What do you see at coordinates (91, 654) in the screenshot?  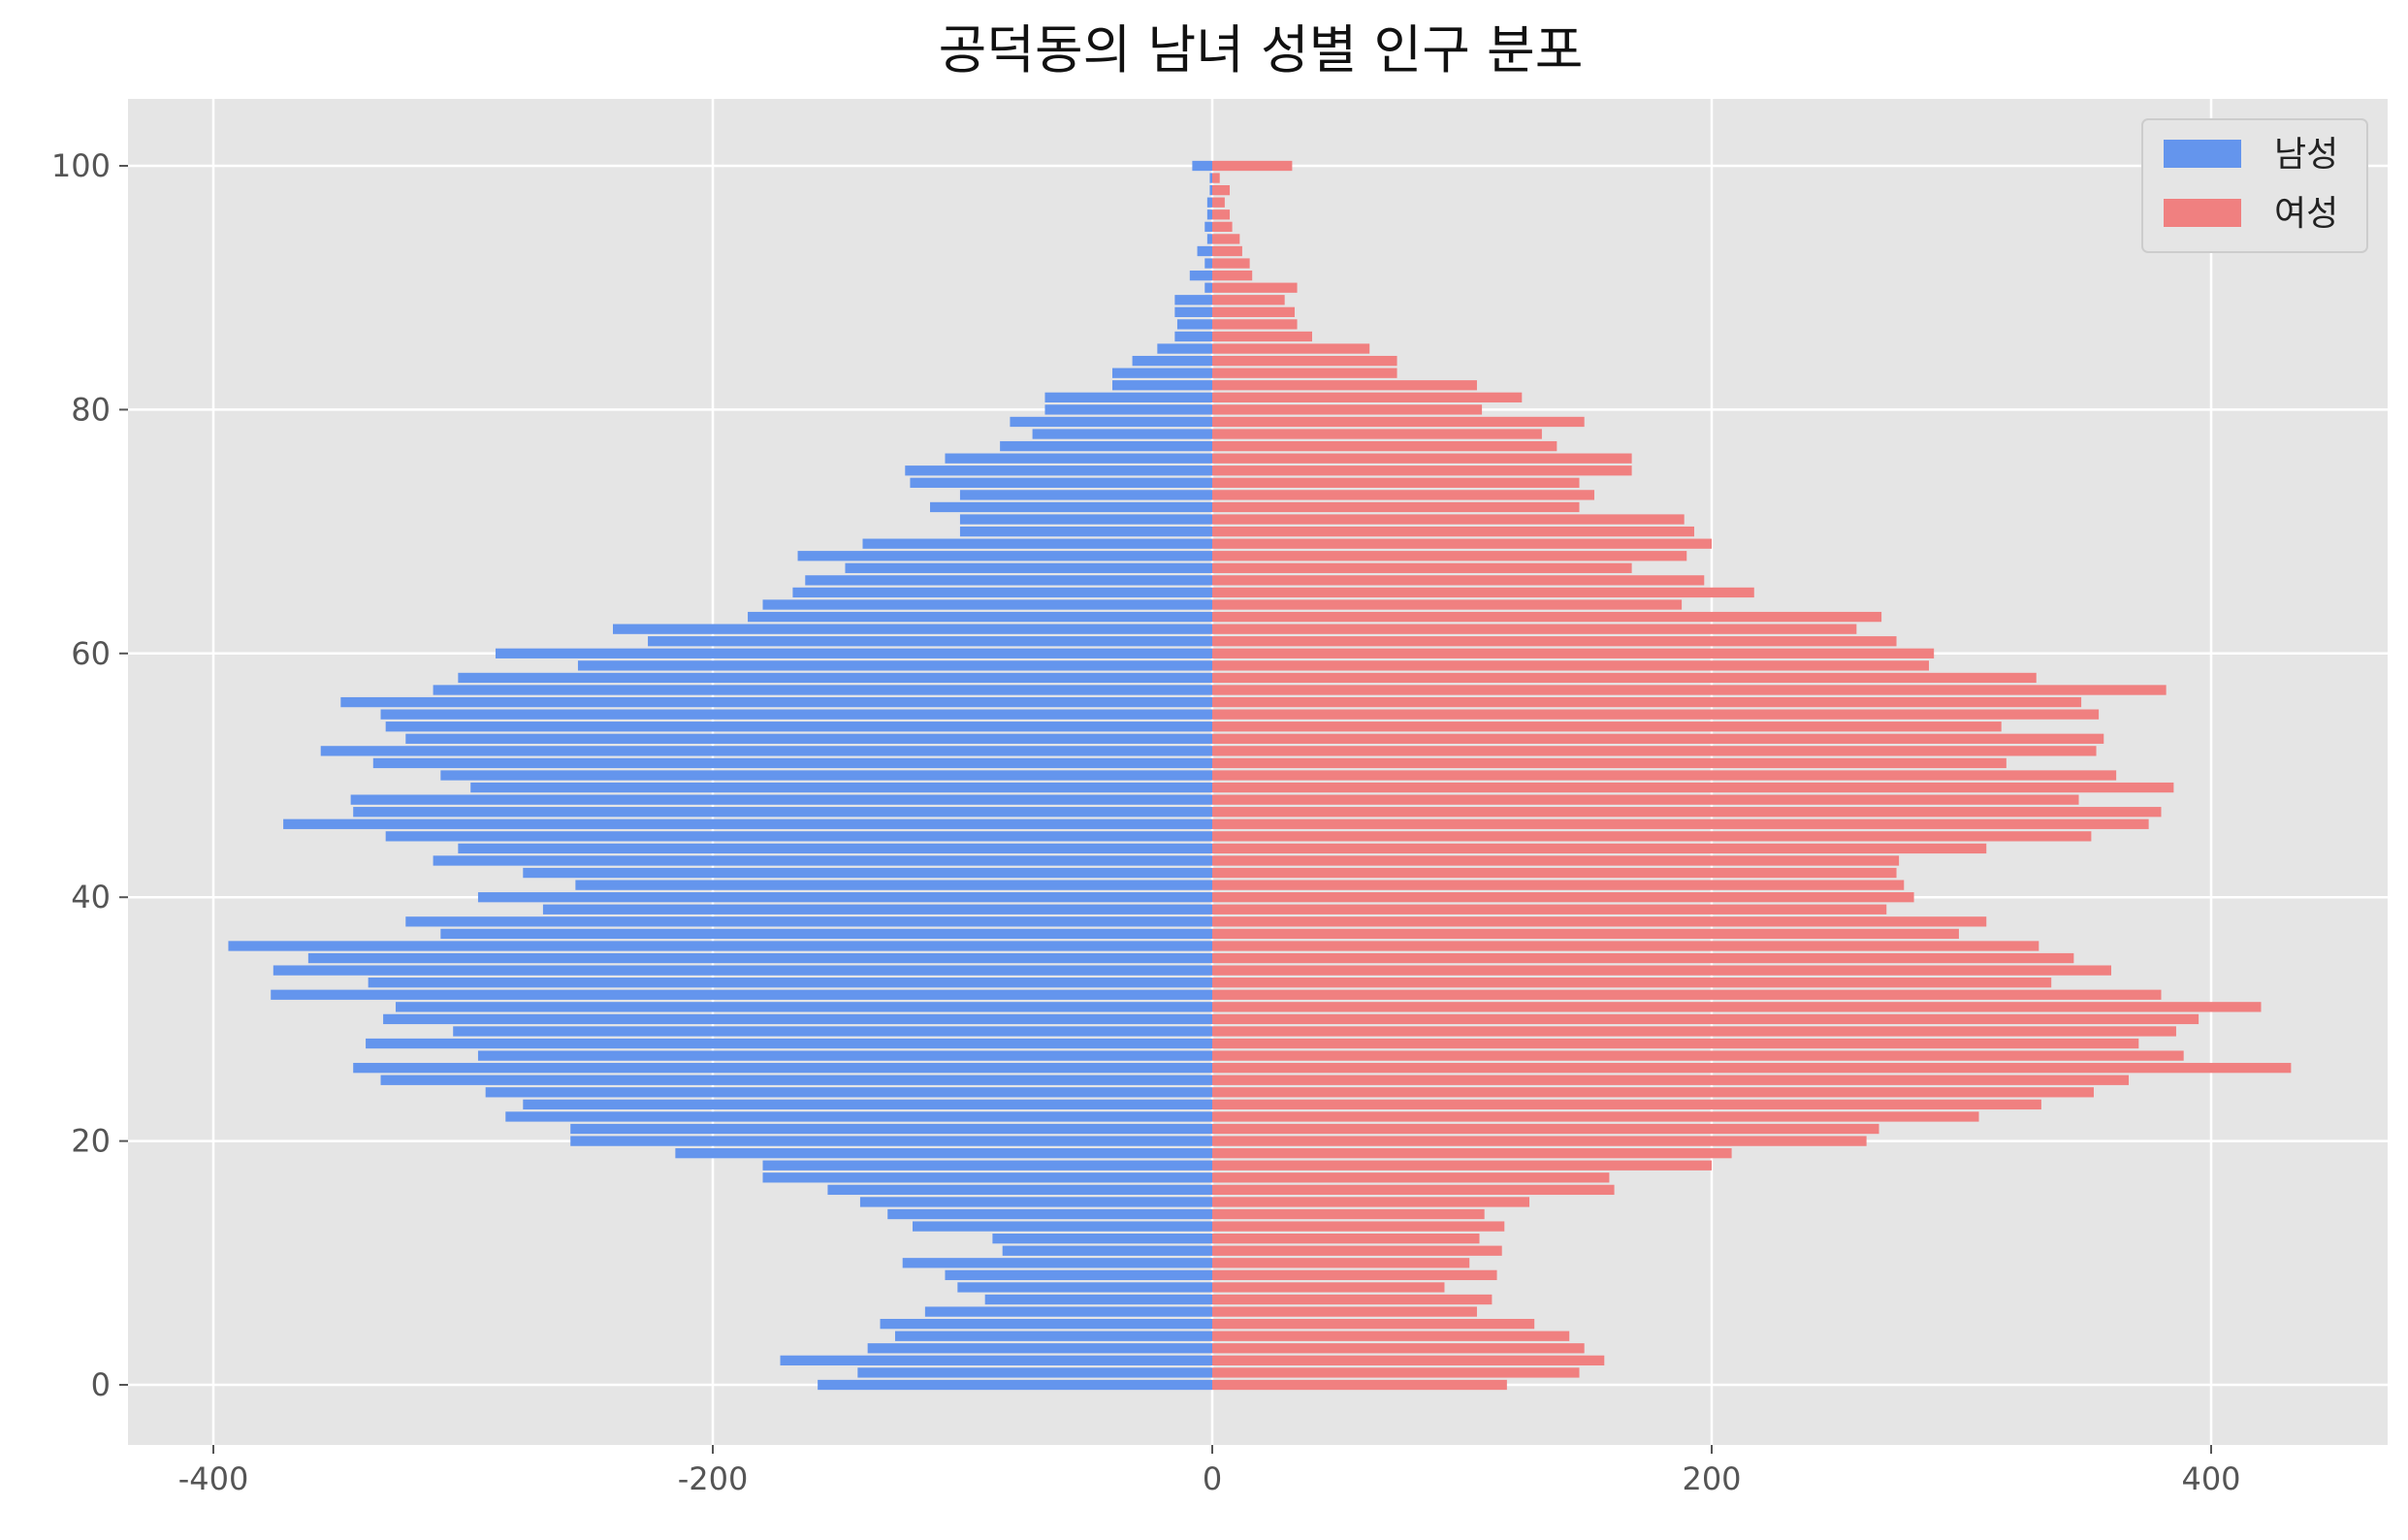 I see `y-tick-label: 60` at bounding box center [91, 654].